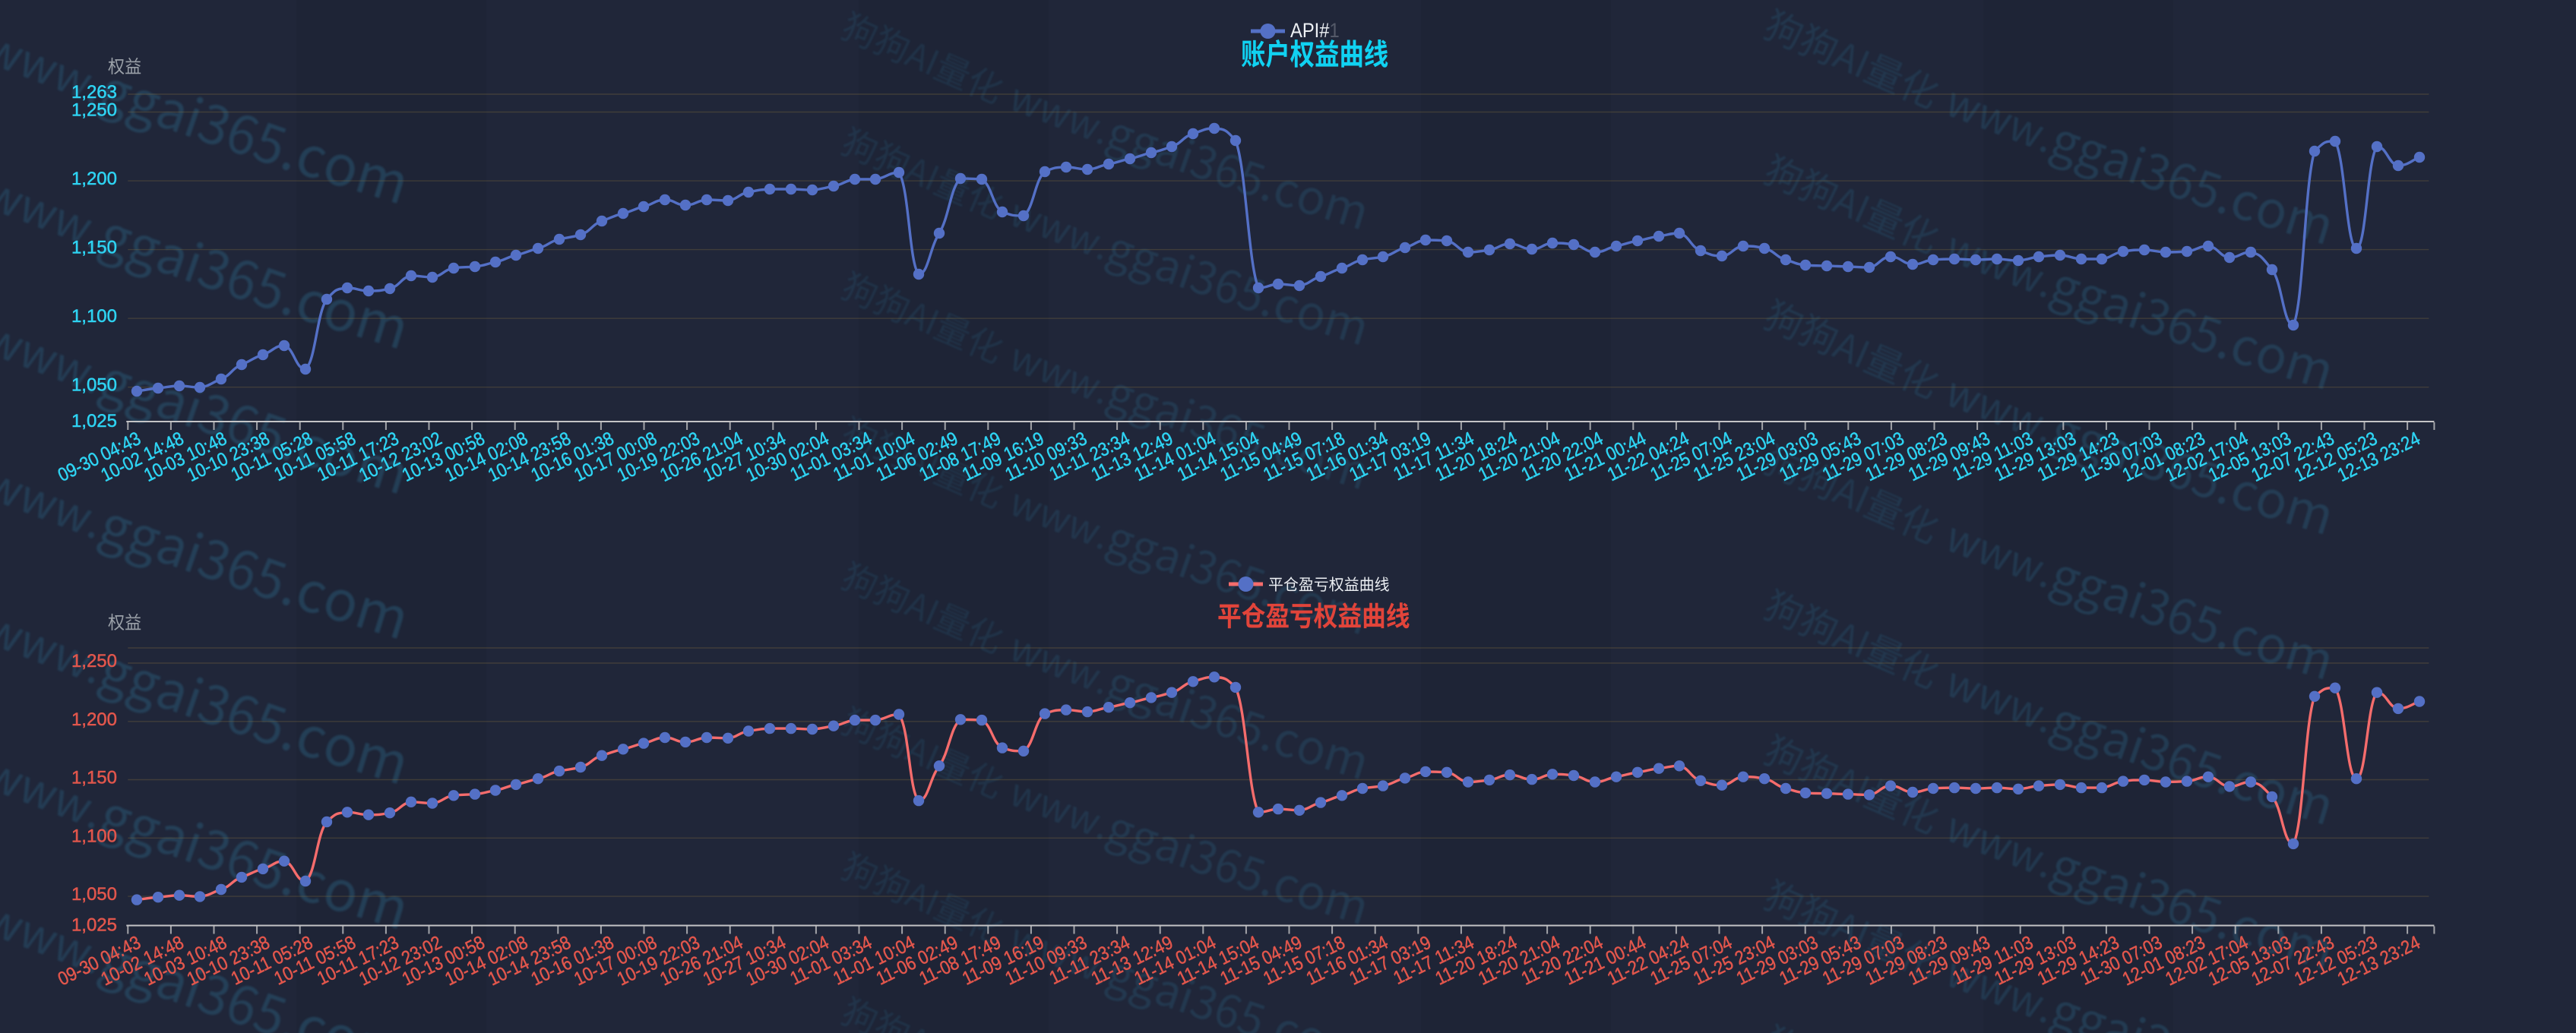  What do you see at coordinates (1315, 31) in the screenshot?
I see `svg-text: API#1` at bounding box center [1315, 31].